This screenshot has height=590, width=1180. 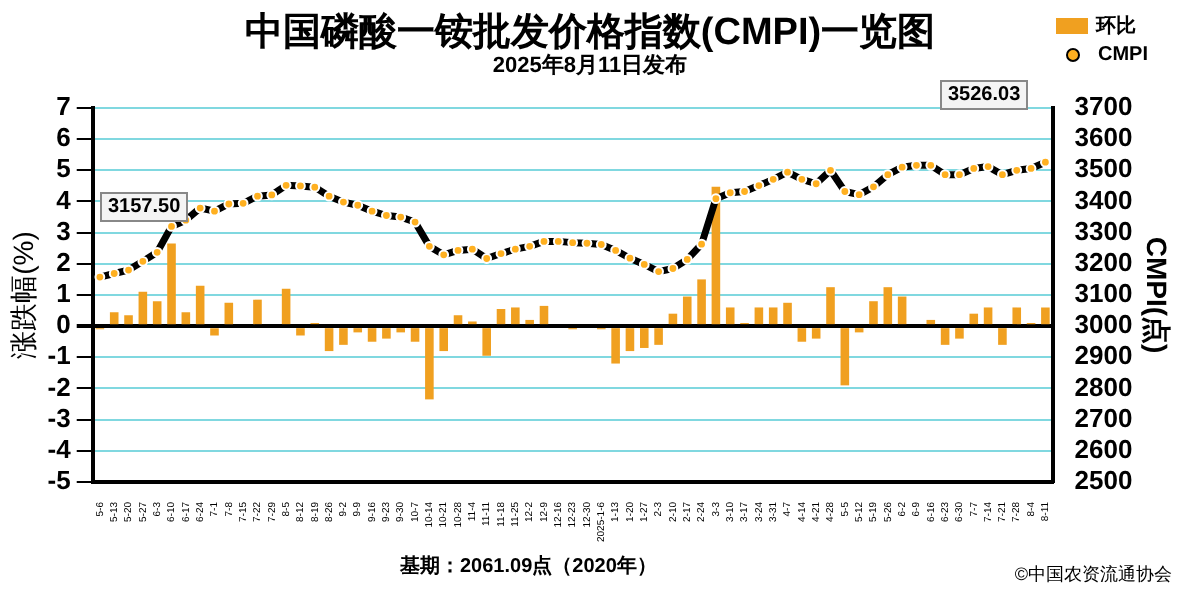 I want to click on chart-subtitle: 2025年8月11日发布, so click(x=590, y=66).